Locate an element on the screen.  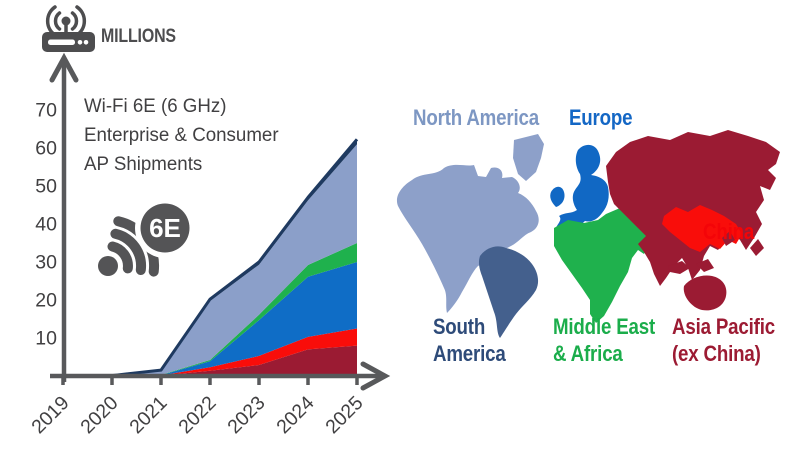
label-middle-east-africa: Middle East & Africa is located at coordinates (604, 340).